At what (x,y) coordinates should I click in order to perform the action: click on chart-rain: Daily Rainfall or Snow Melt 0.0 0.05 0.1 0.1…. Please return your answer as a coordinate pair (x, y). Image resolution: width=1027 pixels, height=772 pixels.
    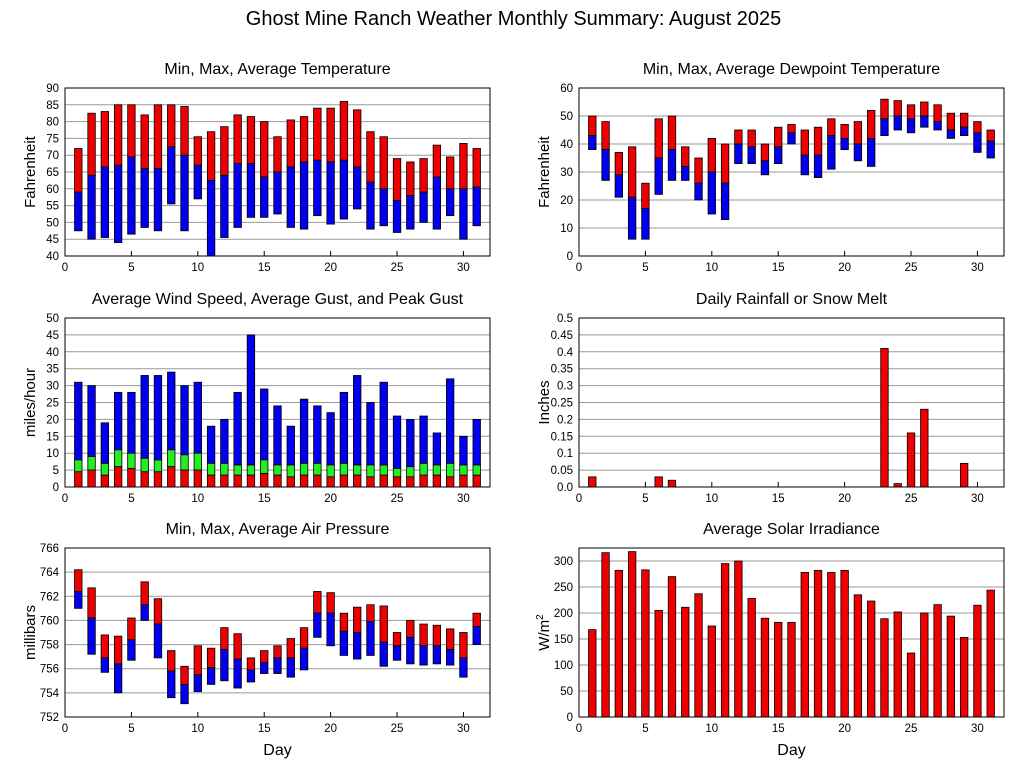
    Looking at the image, I should click on (770, 398).